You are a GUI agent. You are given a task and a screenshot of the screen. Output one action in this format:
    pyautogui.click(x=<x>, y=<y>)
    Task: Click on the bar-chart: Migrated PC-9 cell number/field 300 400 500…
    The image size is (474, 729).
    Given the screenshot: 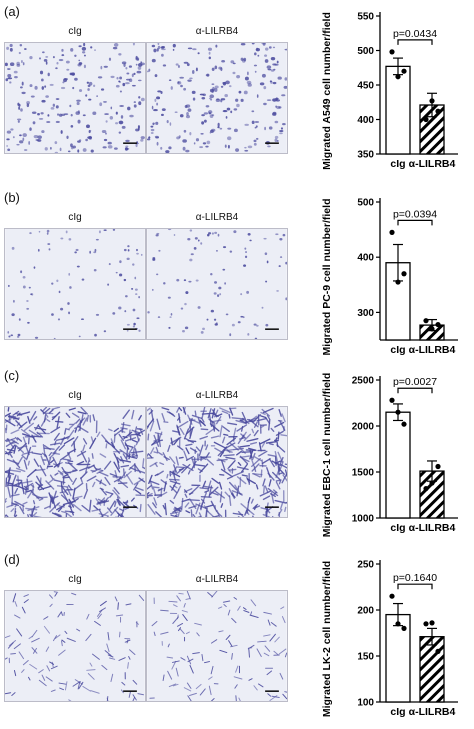 What is the action you would take?
    pyautogui.click(x=393, y=278)
    